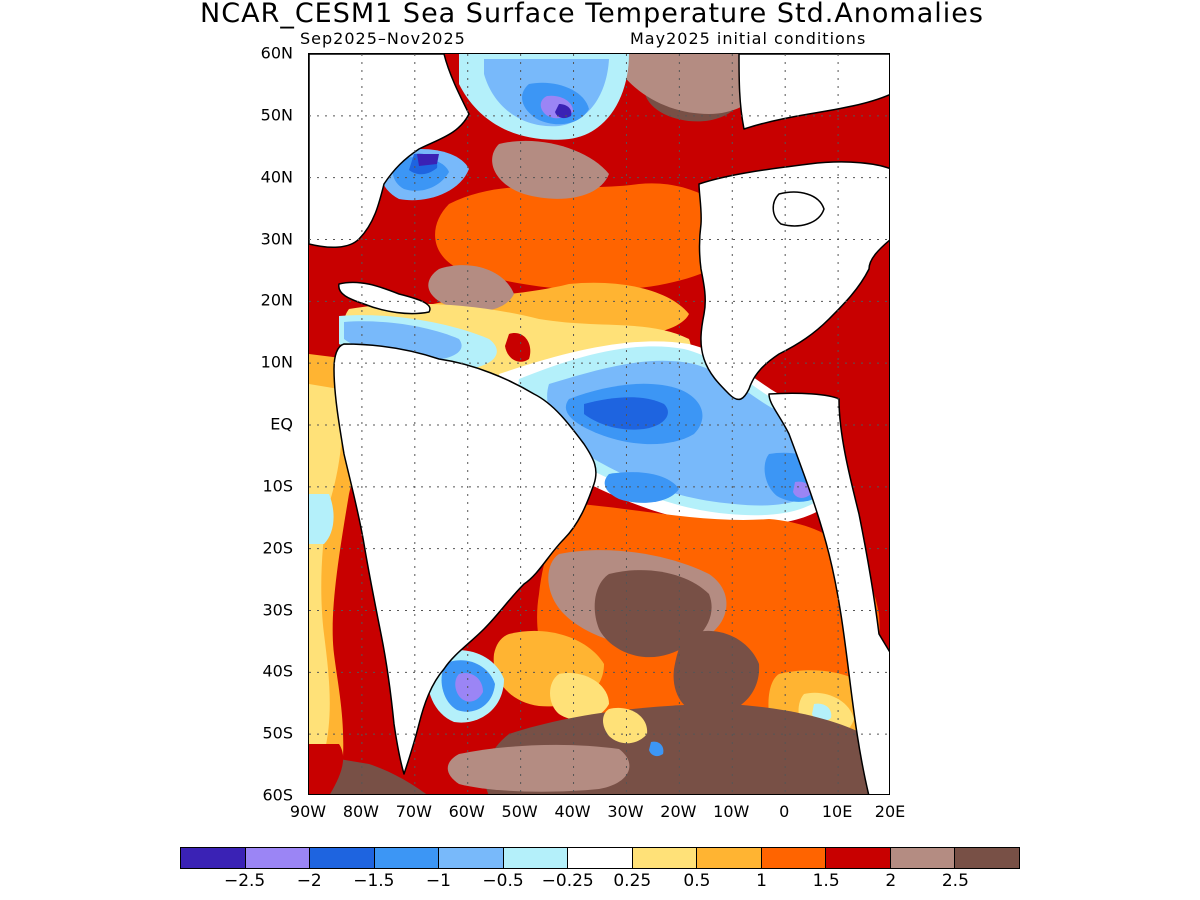 This screenshot has height=900, width=1200. I want to click on colorbar-label: −0.5, so click(503, 881).